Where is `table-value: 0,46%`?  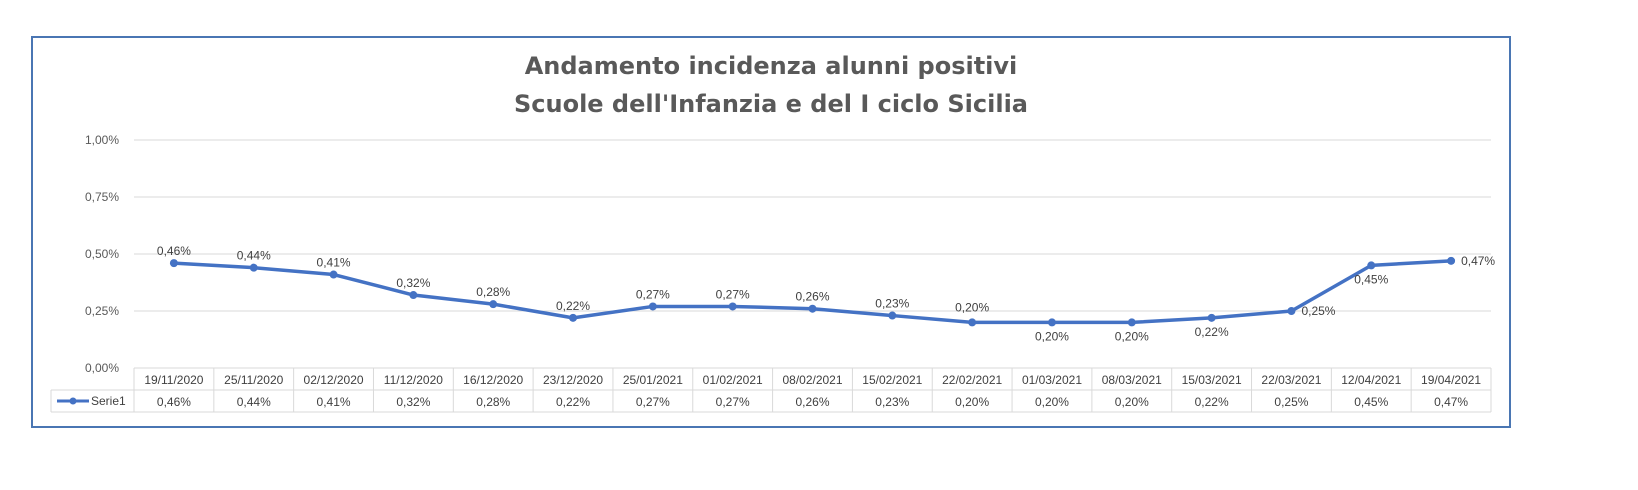 table-value: 0,46% is located at coordinates (174, 402).